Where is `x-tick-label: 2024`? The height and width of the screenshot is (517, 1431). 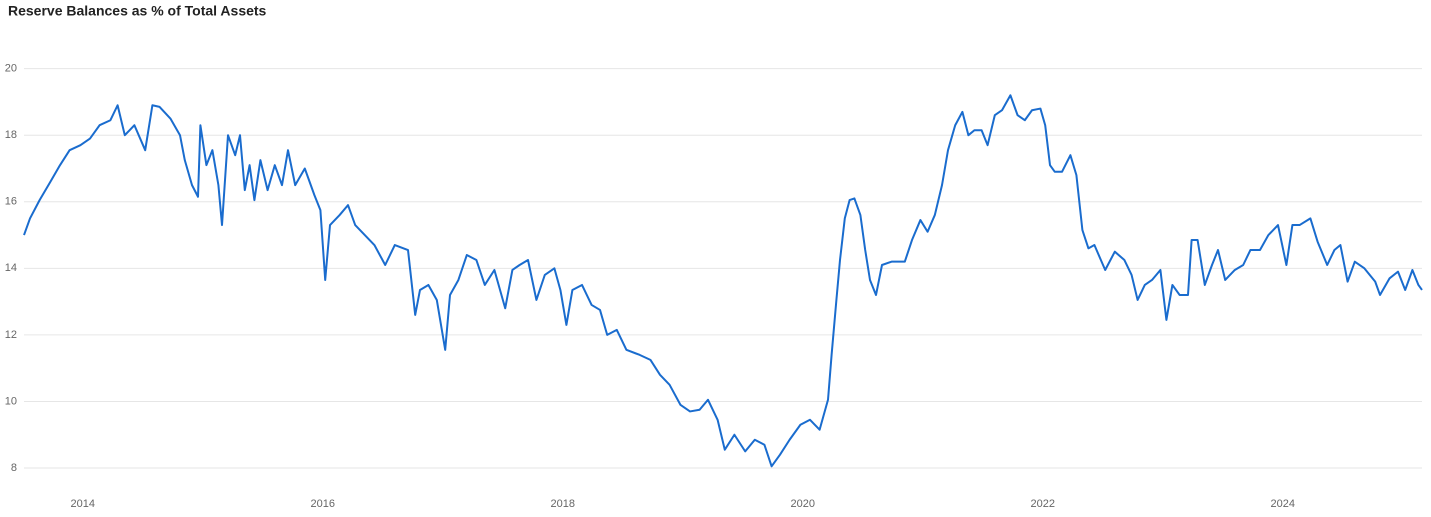 x-tick-label: 2024 is located at coordinates (1283, 504).